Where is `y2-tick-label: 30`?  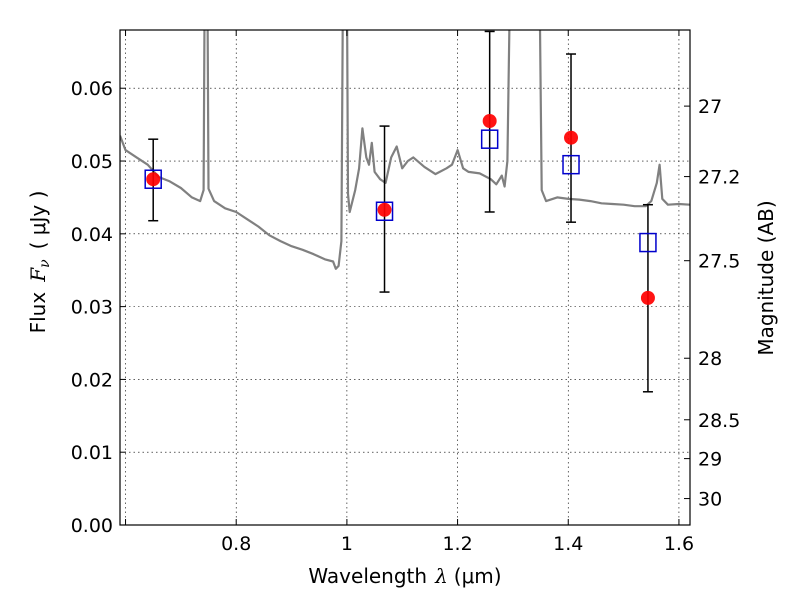
y2-tick-label: 30 is located at coordinates (710, 500).